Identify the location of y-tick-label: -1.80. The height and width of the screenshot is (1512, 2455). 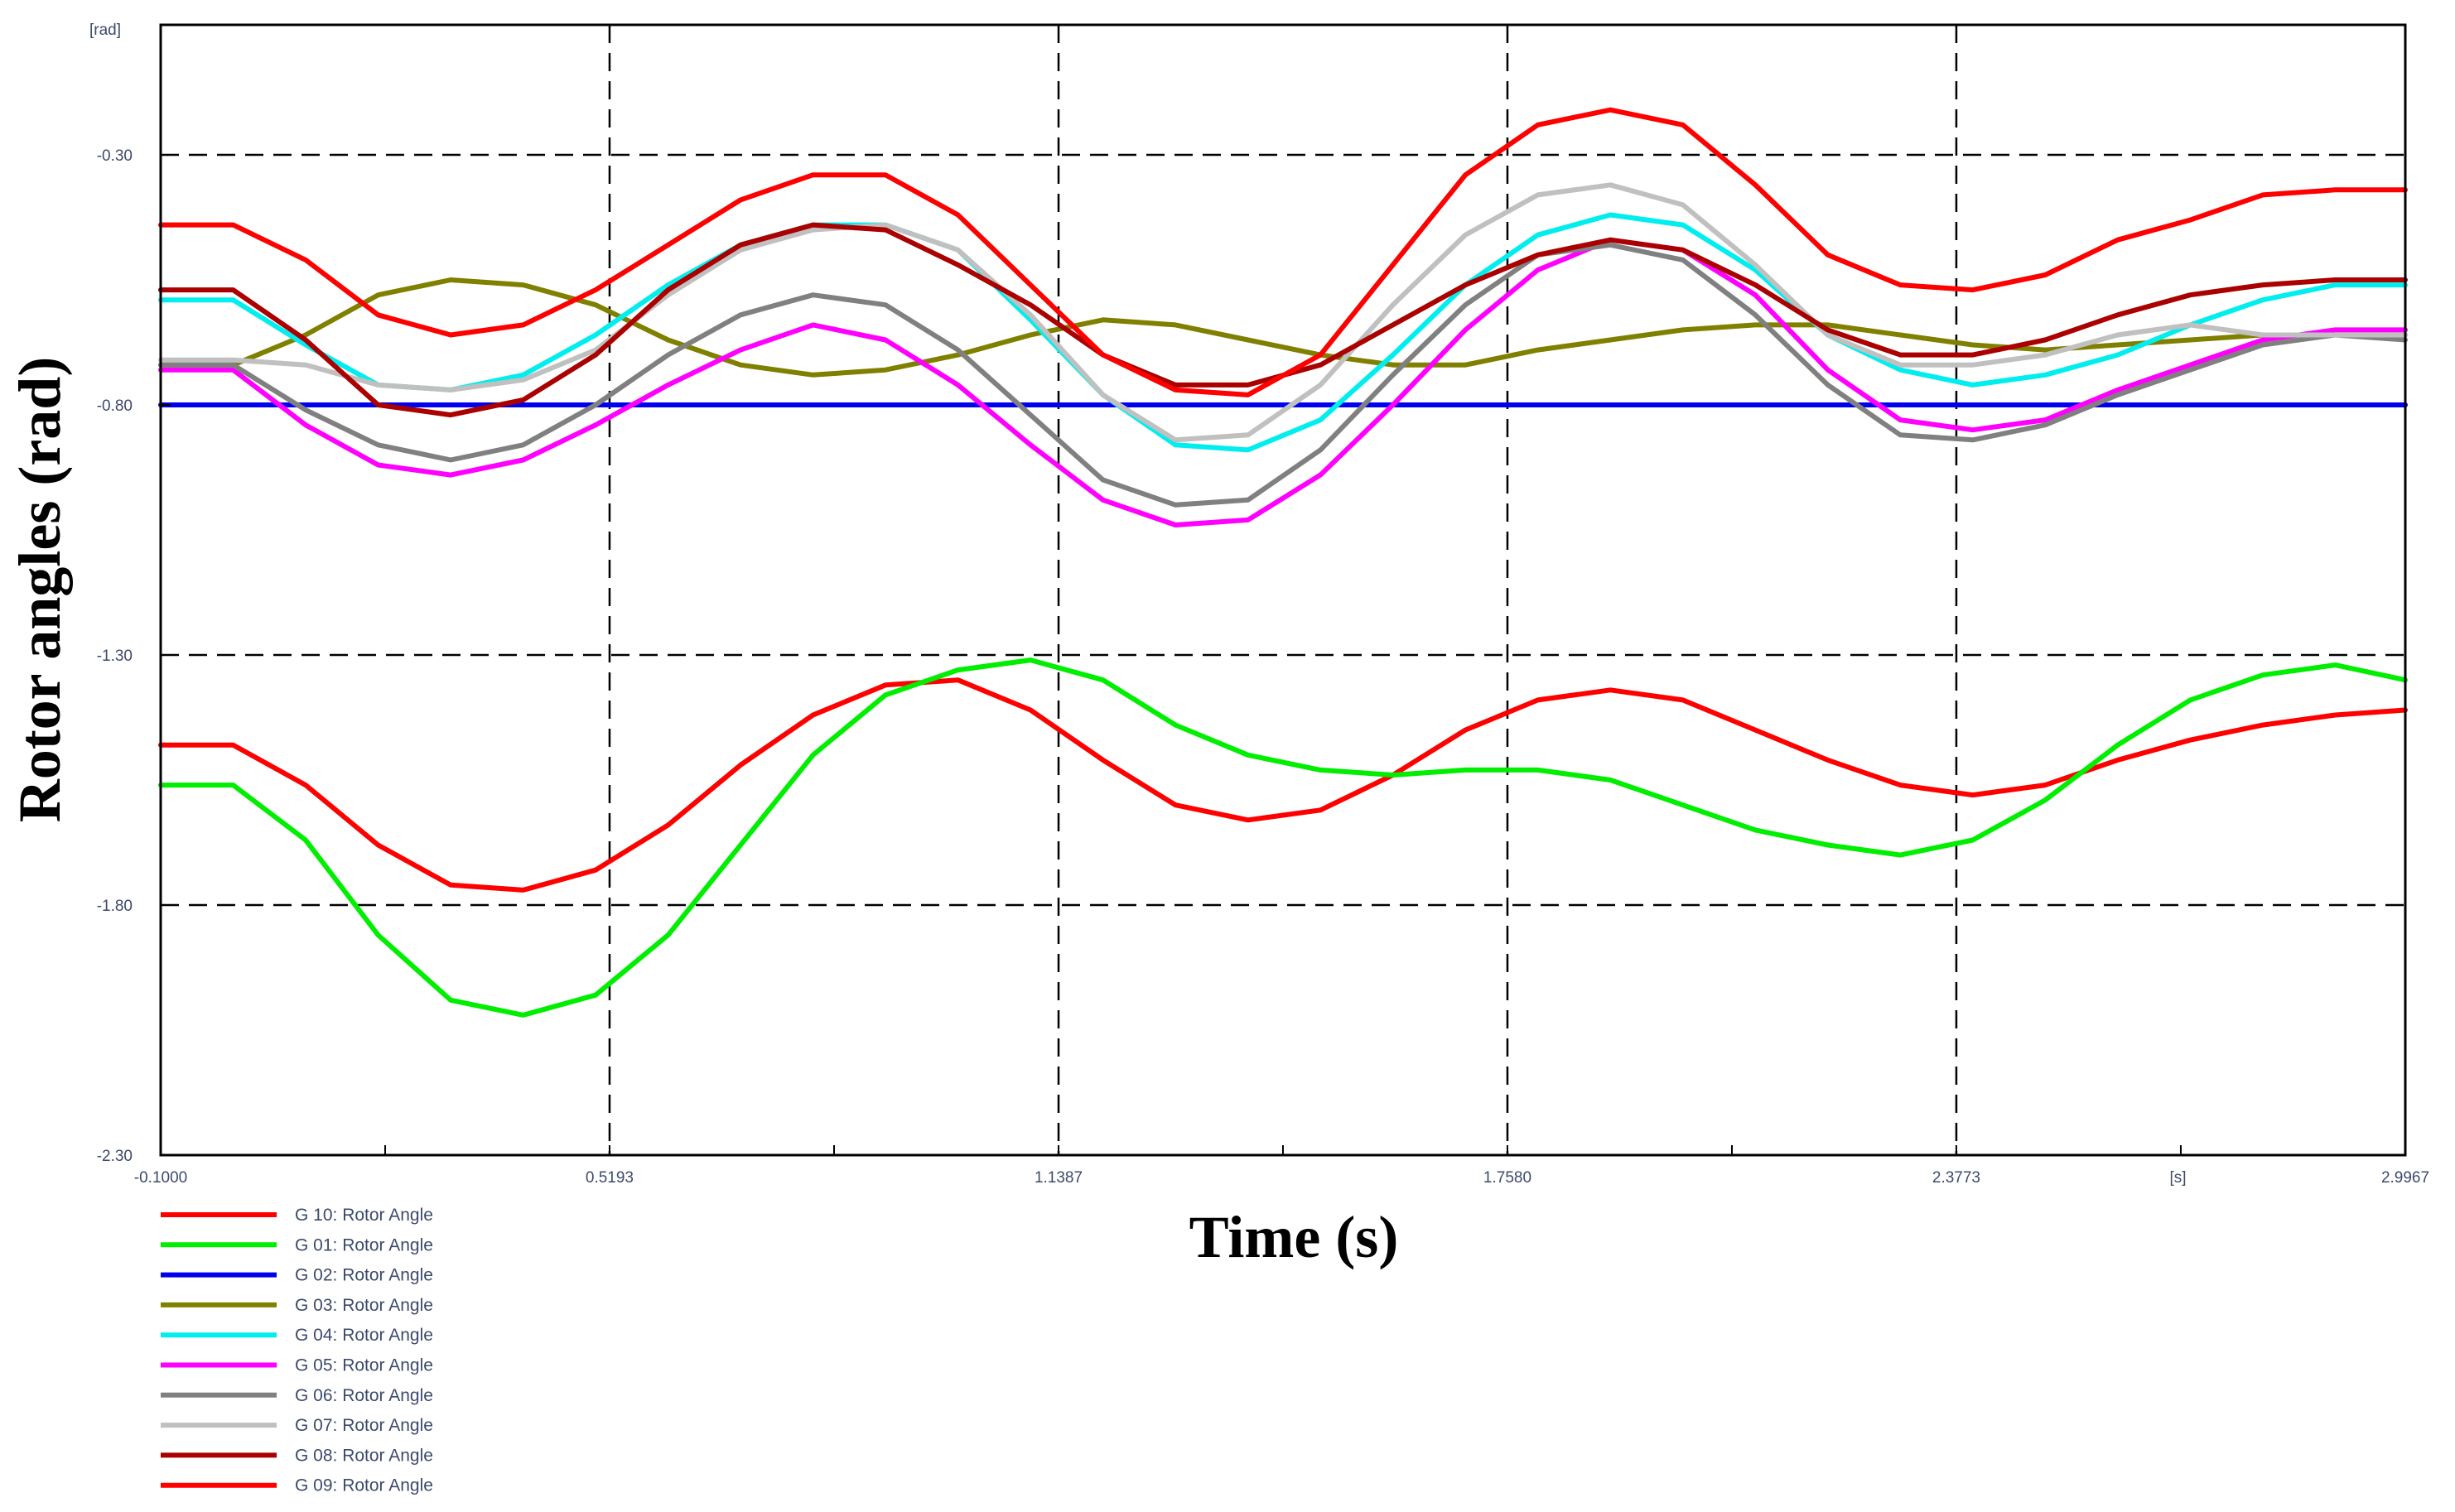
(115, 906).